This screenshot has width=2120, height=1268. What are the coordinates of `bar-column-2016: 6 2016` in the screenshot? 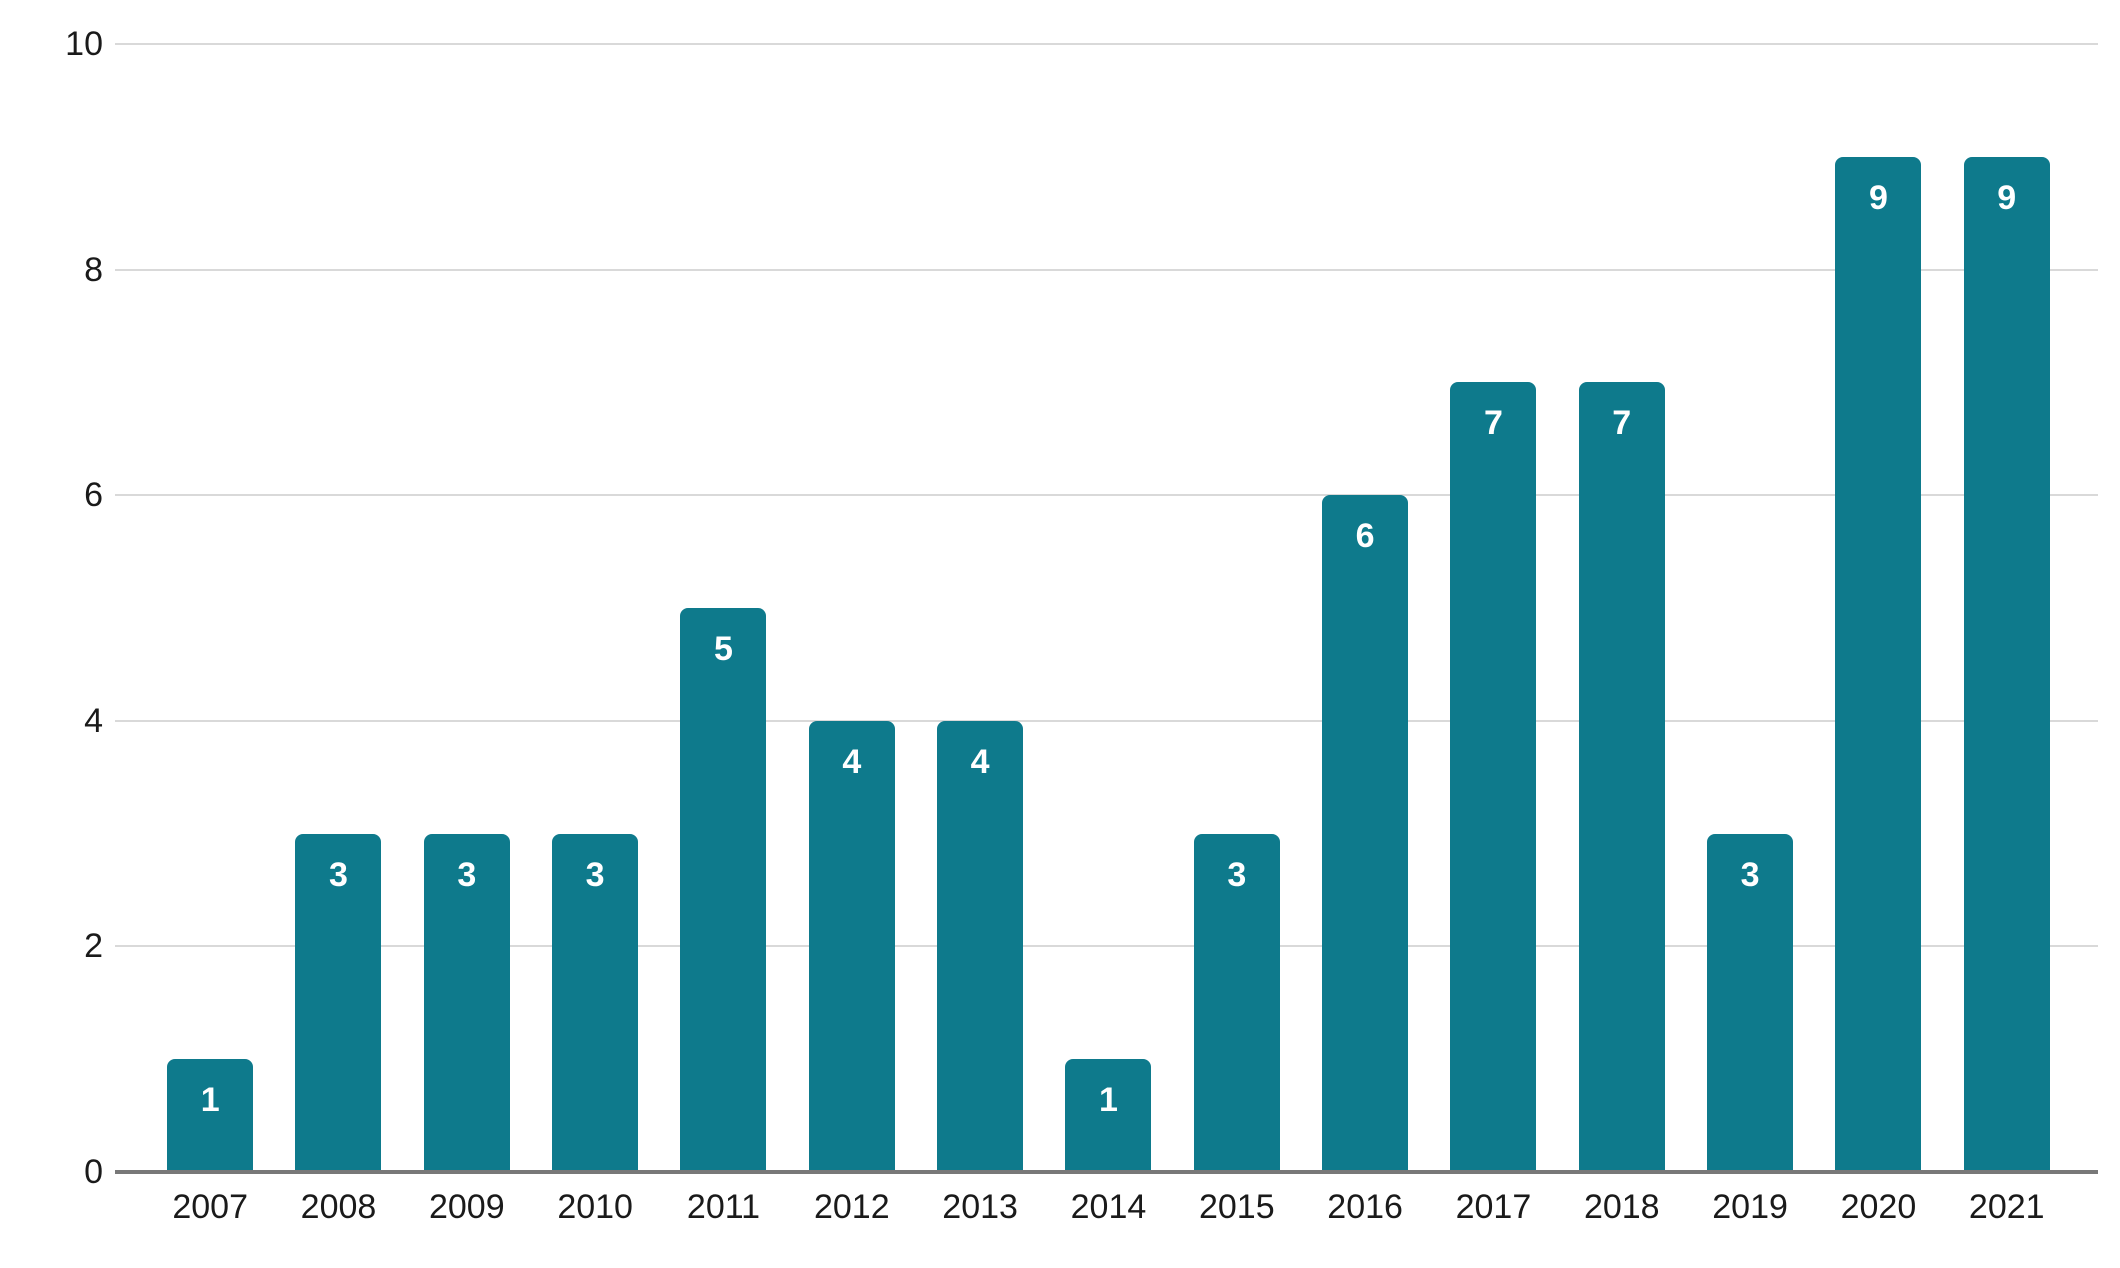 It's located at (1365, 635).